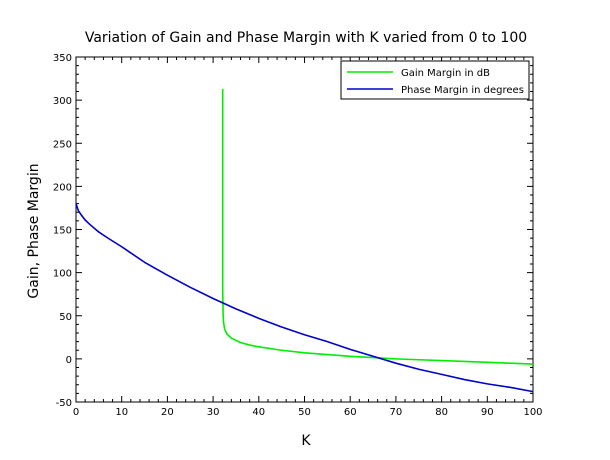 This screenshot has width=610, height=460. Describe the element at coordinates (76, 412) in the screenshot. I see `x-tick-label: 0` at that location.